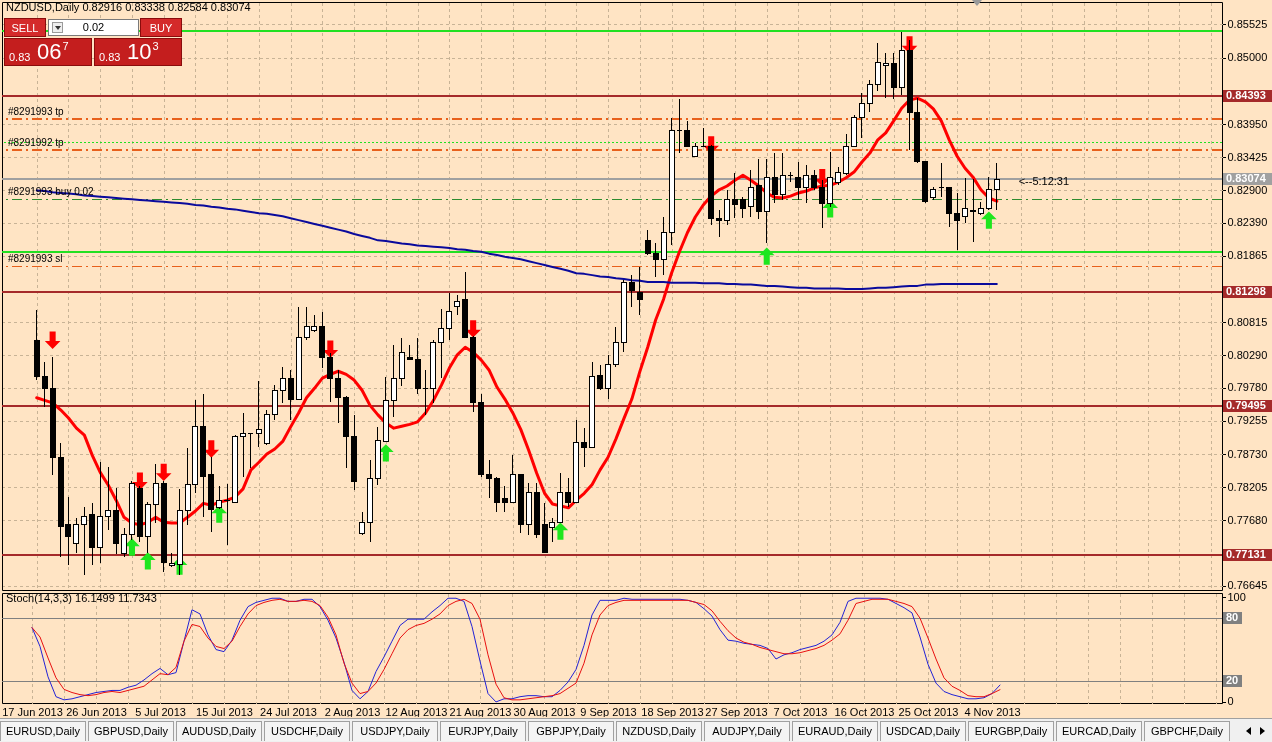 The image size is (1272, 742). I want to click on y-tick-label: 0.82390, so click(1247, 222).